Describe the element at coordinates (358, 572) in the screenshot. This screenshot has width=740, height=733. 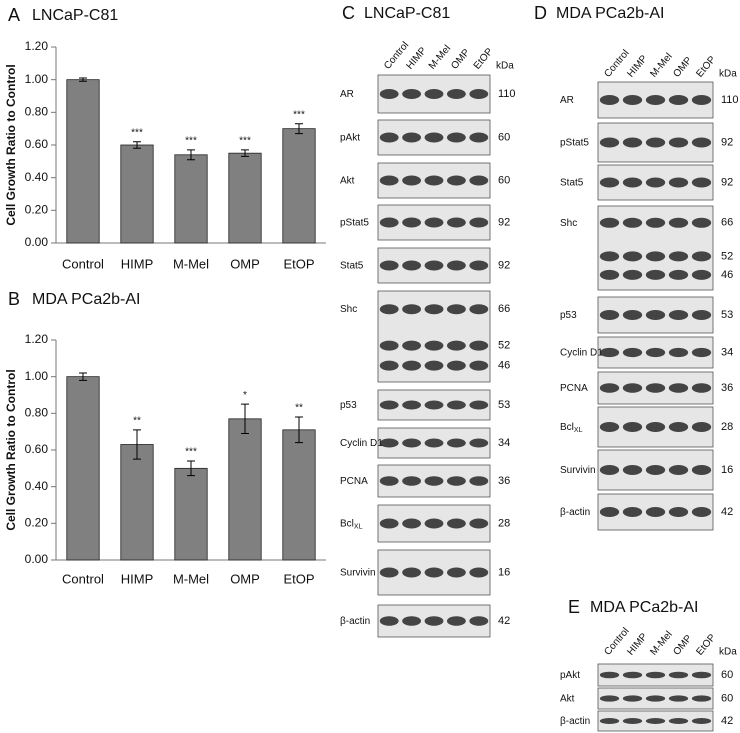
I see `row-label: Survivin` at that location.